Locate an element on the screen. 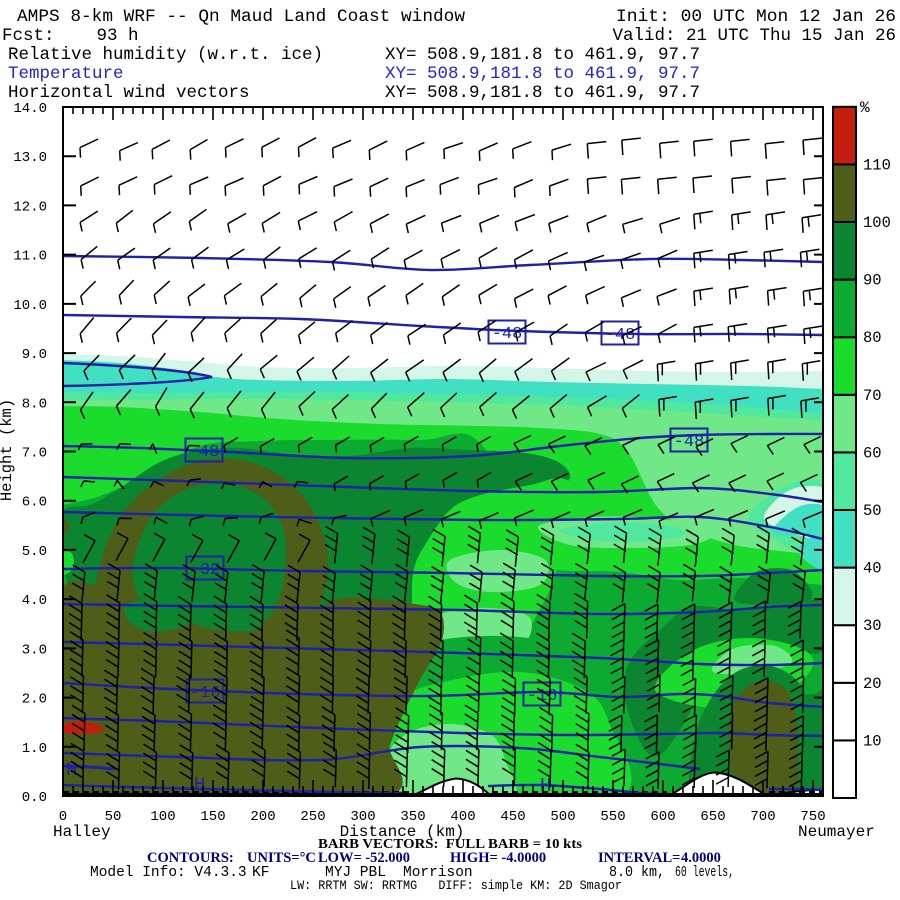 The height and width of the screenshot is (900, 900). svg-text: HIGH= -4.0000 is located at coordinates (498, 858).